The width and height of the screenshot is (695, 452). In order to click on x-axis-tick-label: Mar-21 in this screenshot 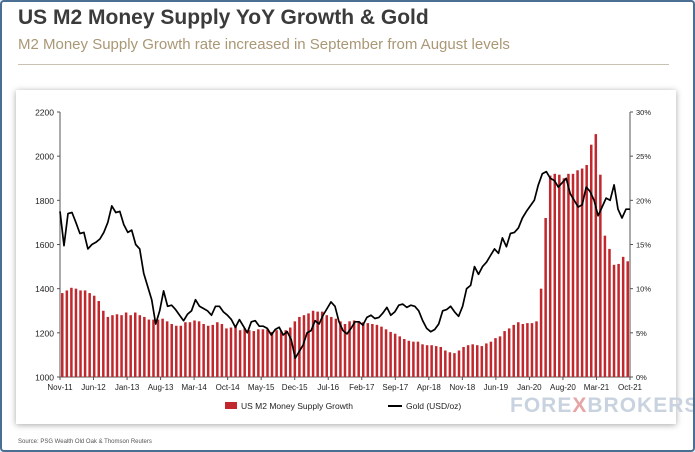, I will do `click(597, 387)`.